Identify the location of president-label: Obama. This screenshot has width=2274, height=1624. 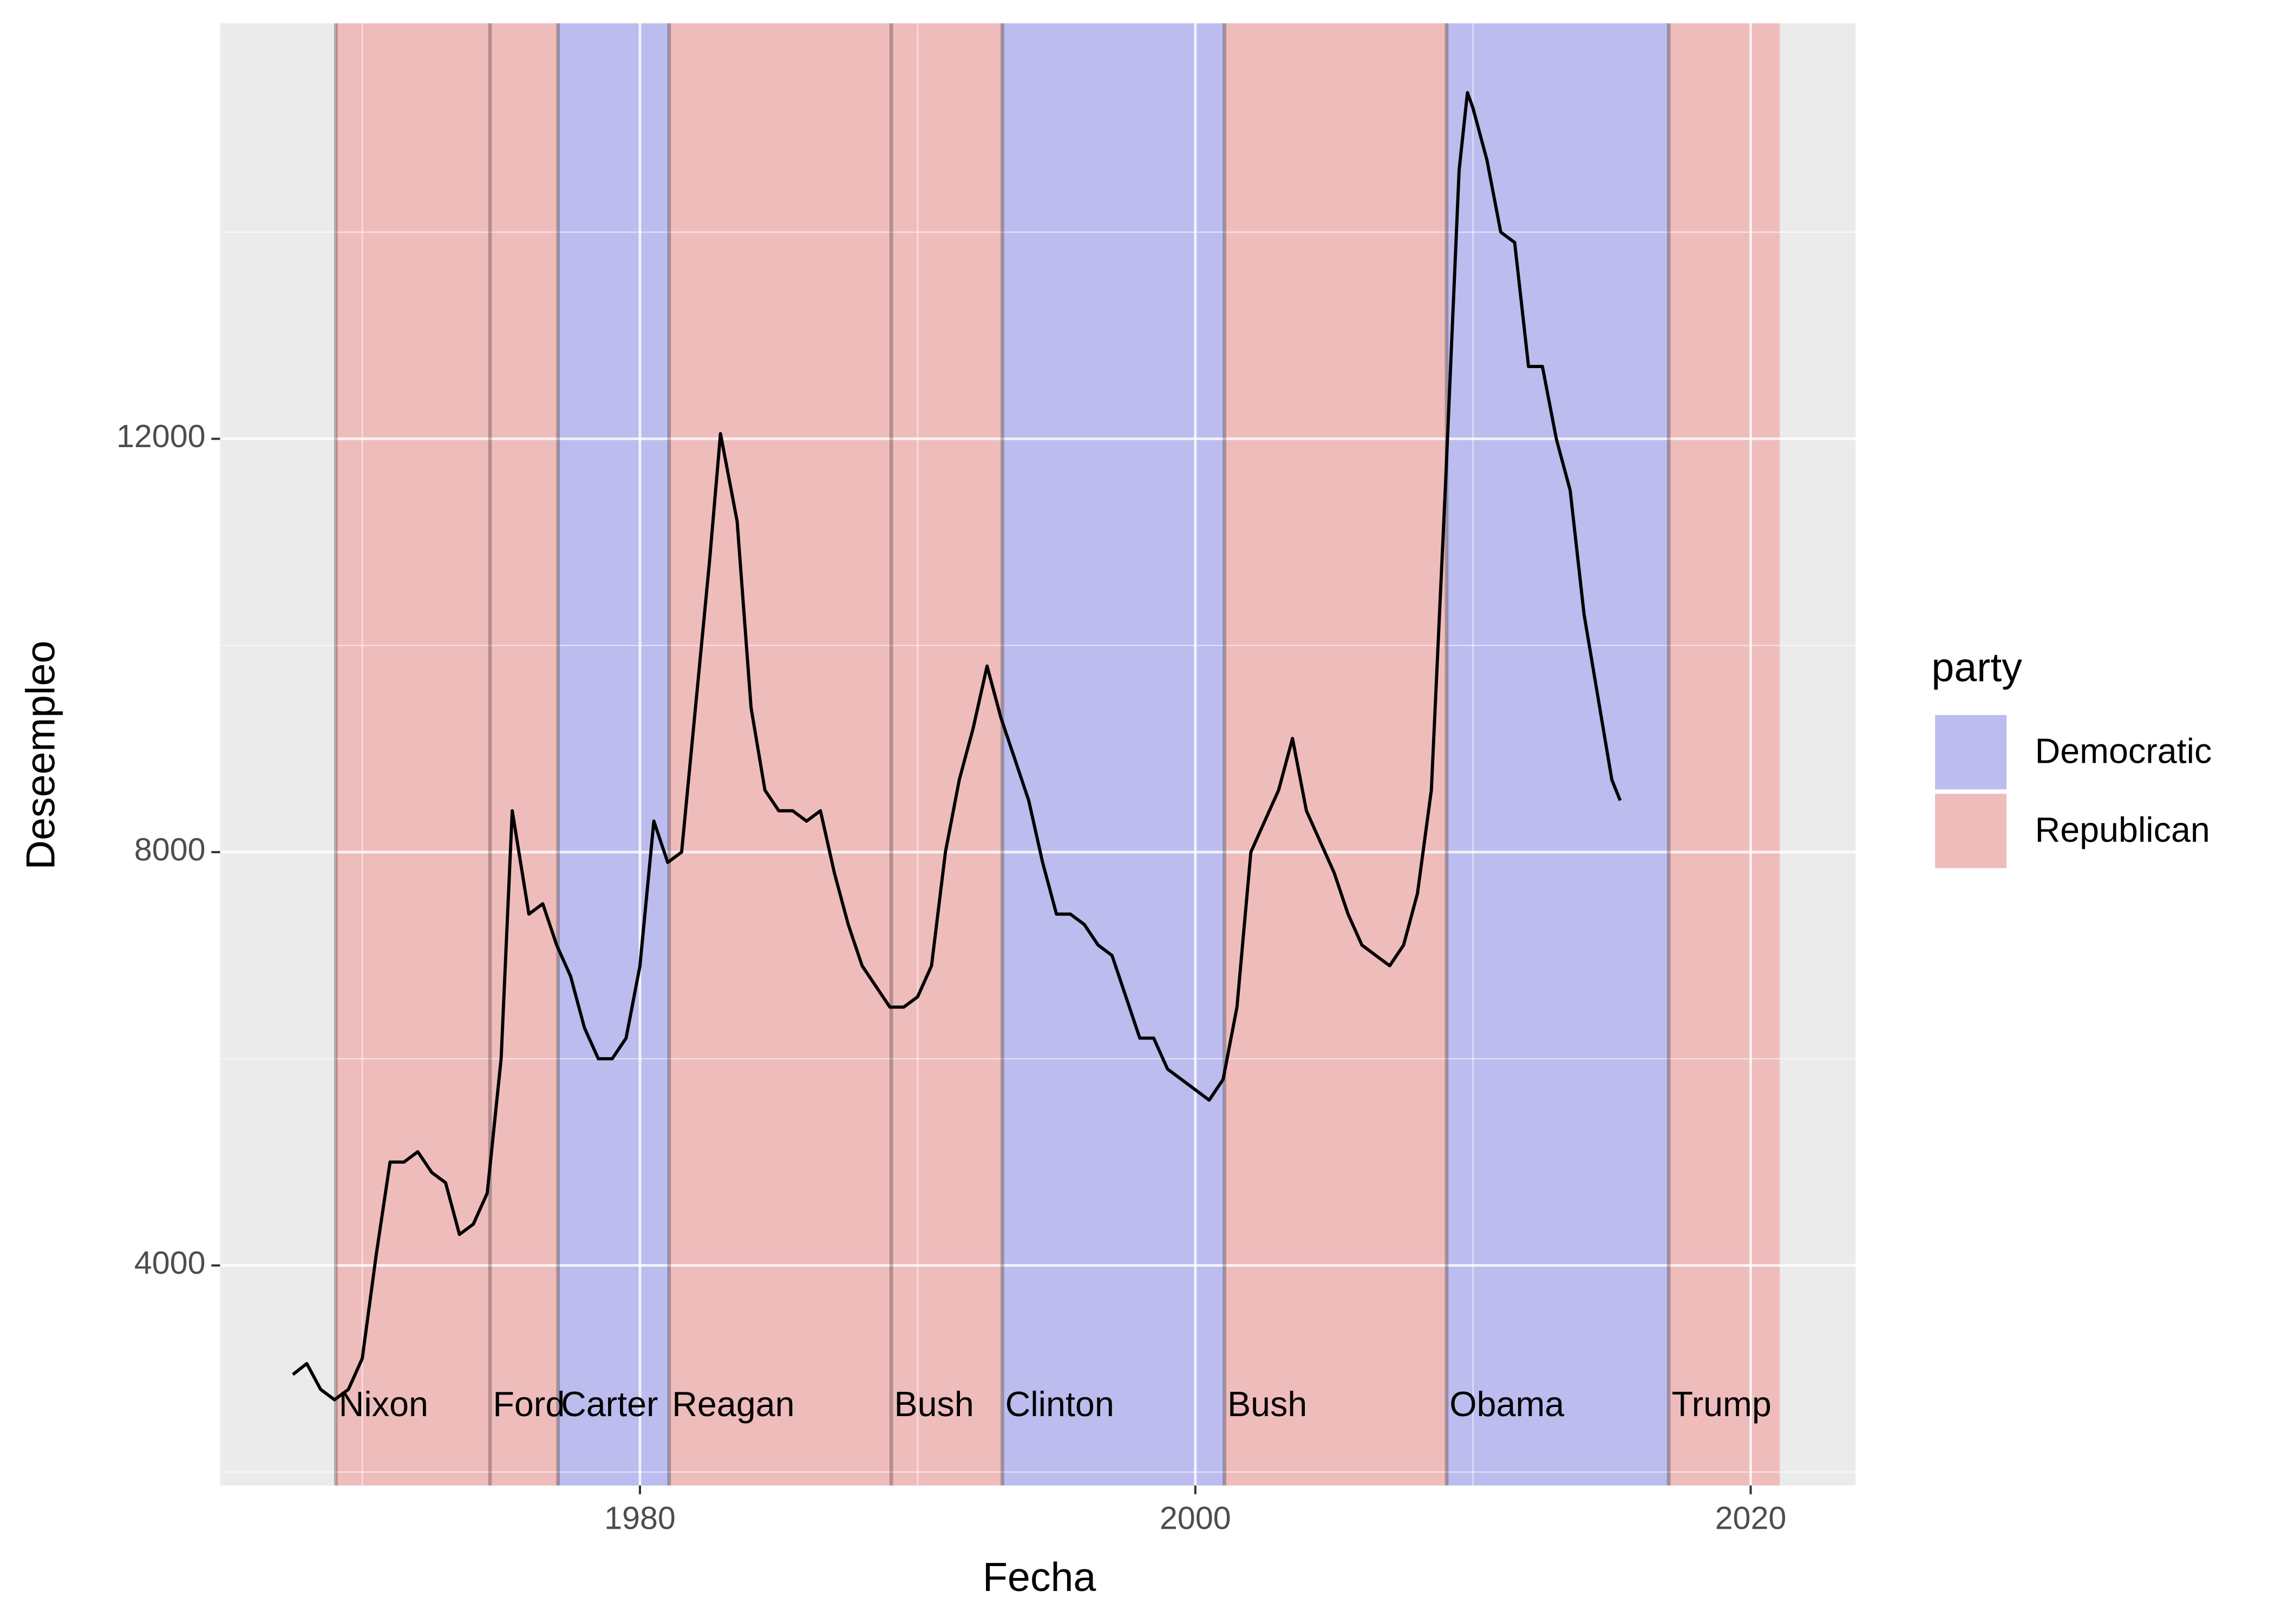
(1507, 1404).